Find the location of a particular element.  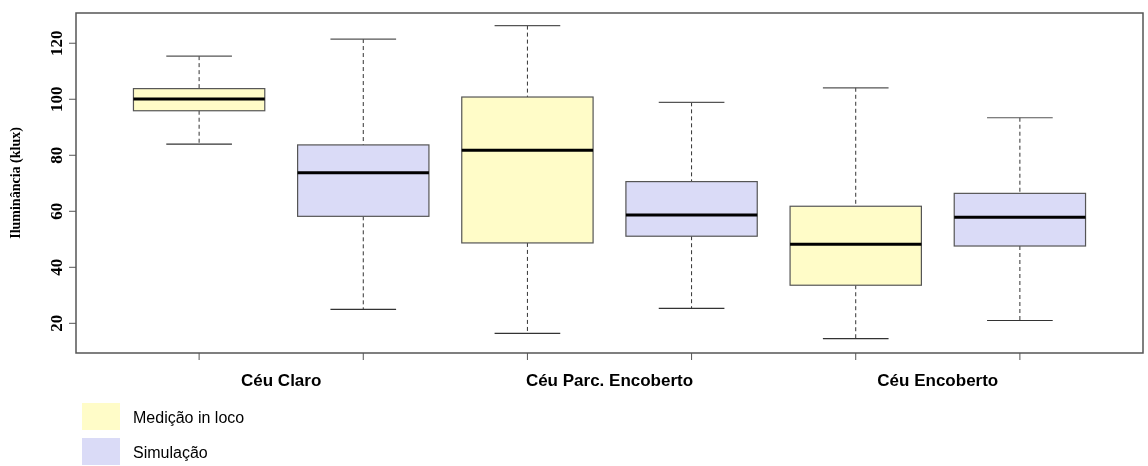

legend-label: Medição in loco is located at coordinates (189, 417).